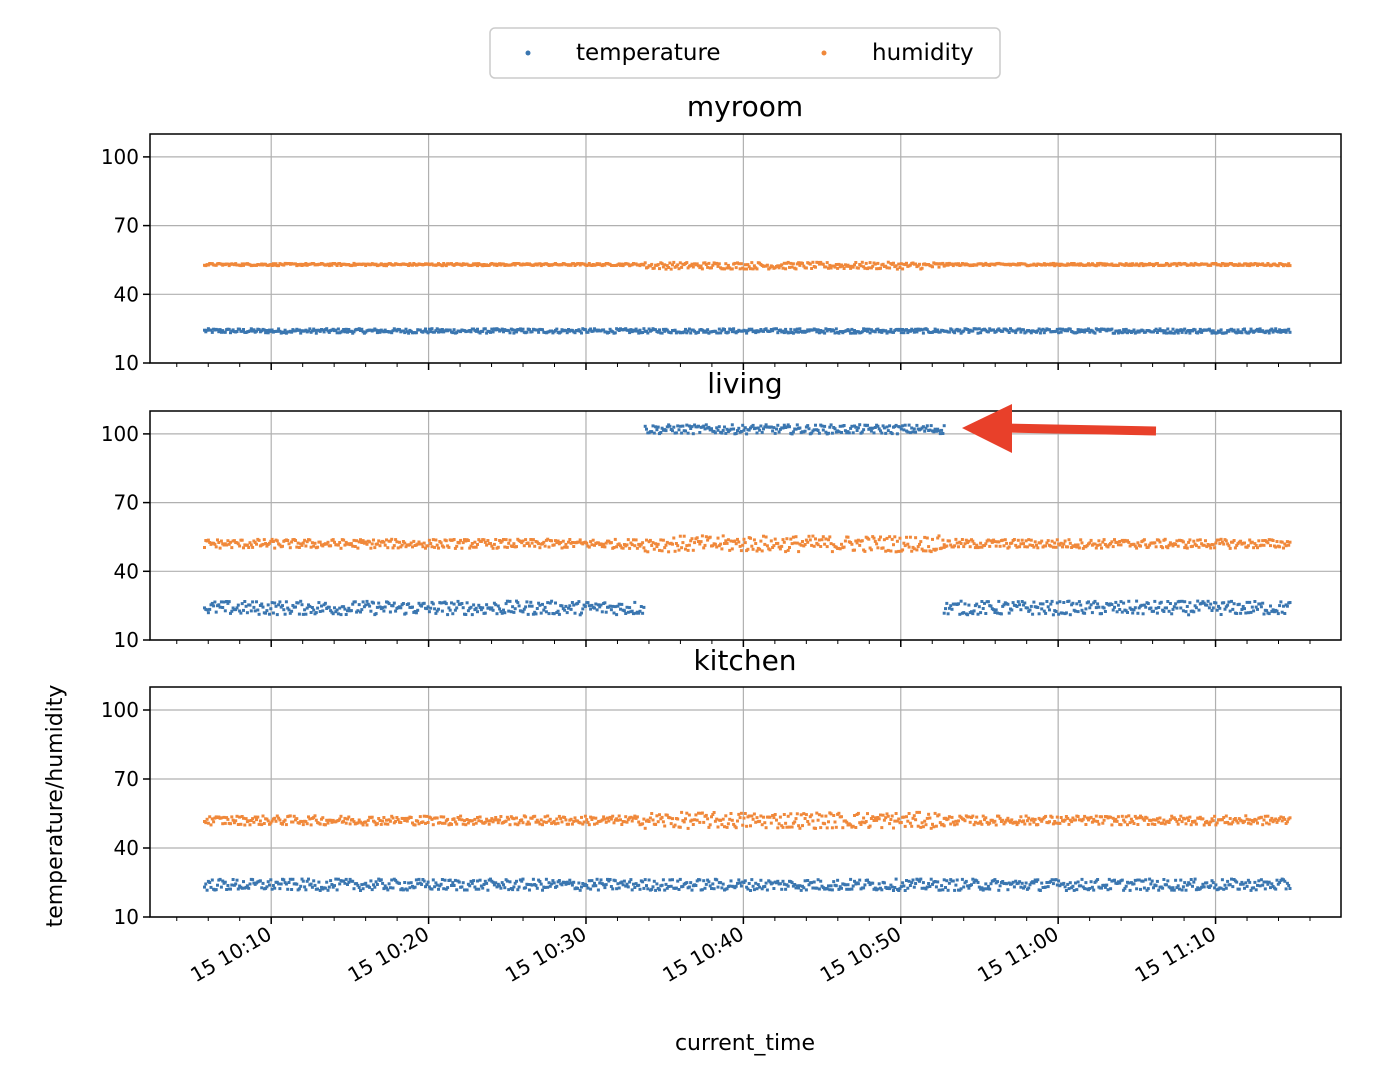 The width and height of the screenshot is (1378, 1078). I want to click on legend-label-humidity: humidity, so click(923, 53).